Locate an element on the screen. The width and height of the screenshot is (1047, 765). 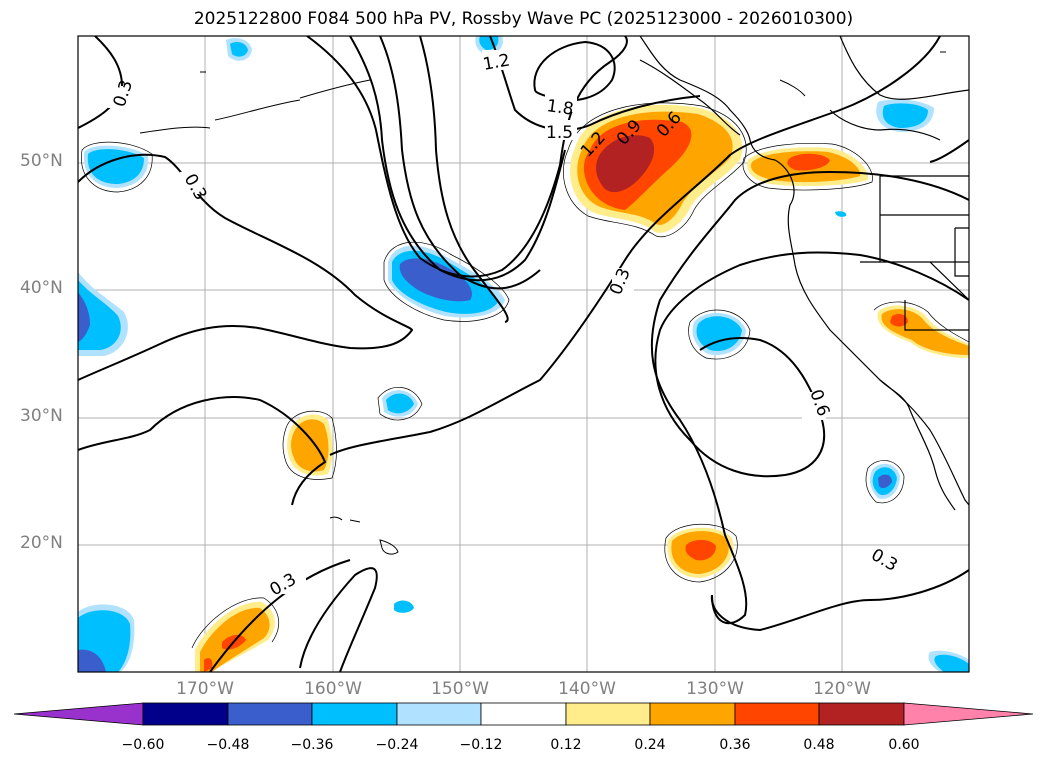
colorbar-extend-high is located at coordinates (968, 714).